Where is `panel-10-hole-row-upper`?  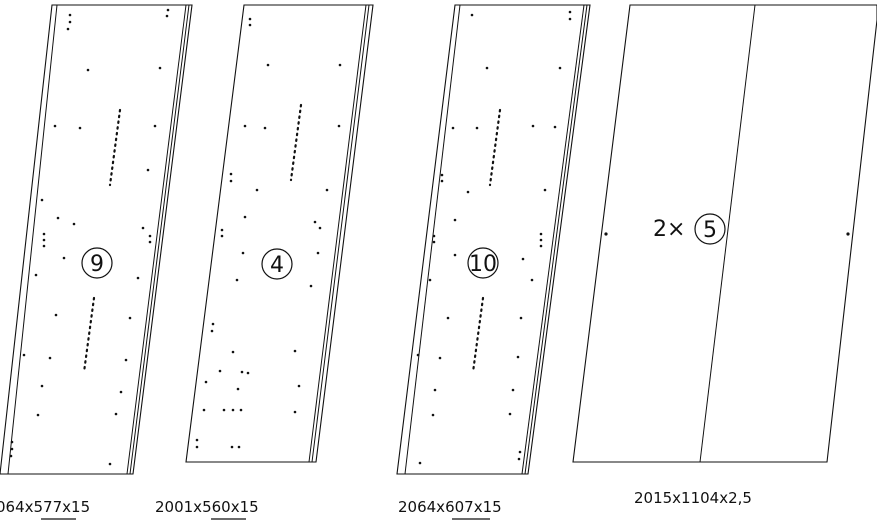
panel-10-hole-row-upper is located at coordinates (495, 147).